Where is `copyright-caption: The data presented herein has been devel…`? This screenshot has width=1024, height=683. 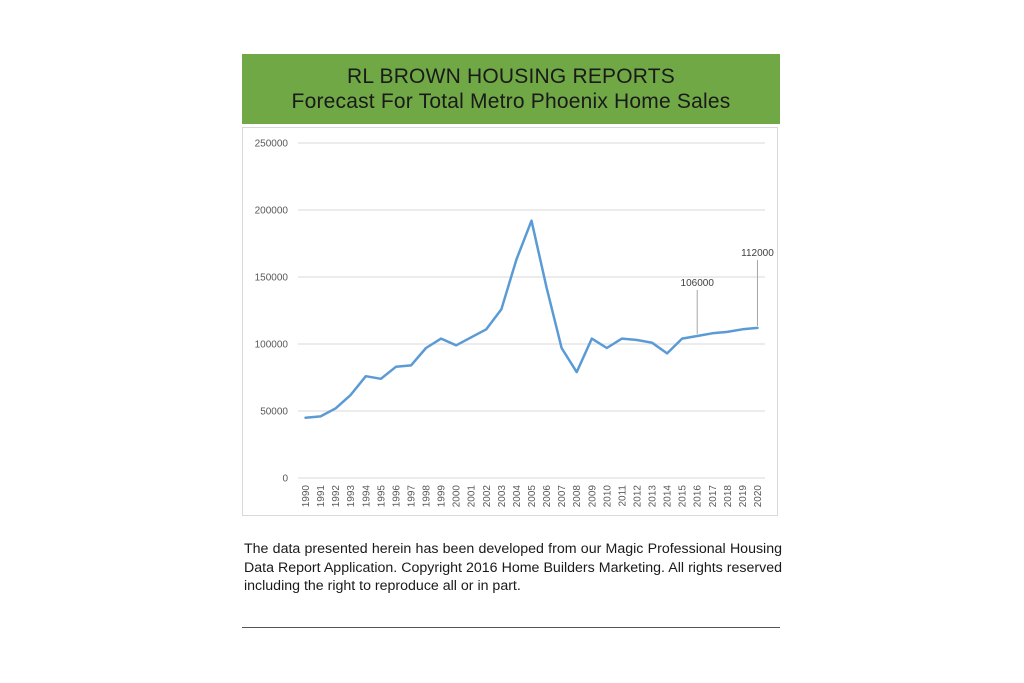
copyright-caption: The data presented herein has been devel… is located at coordinates (513, 567).